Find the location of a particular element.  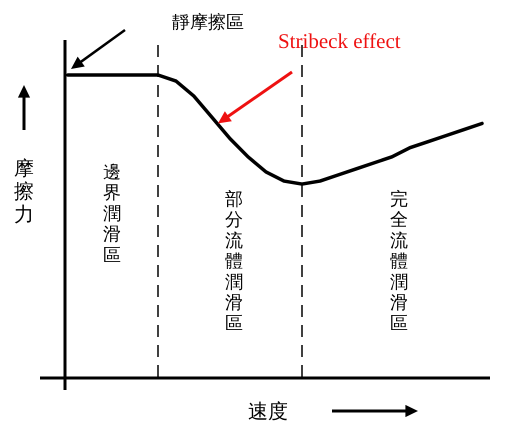

y-axis-title: 摩擦力 is located at coordinates (24, 191).